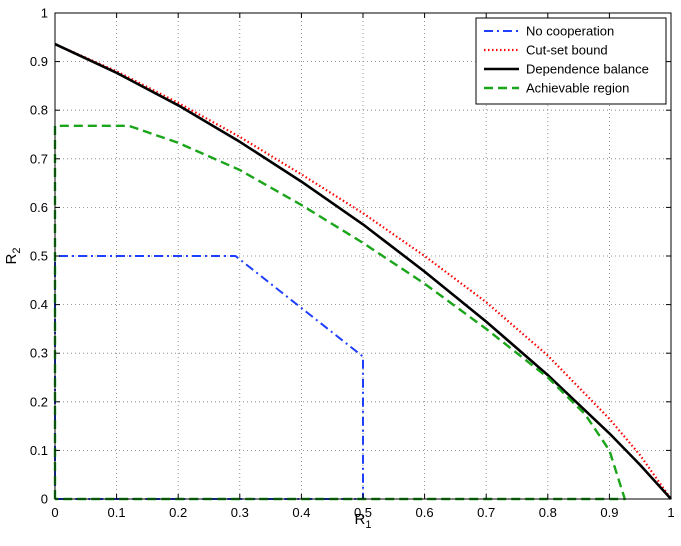  Describe the element at coordinates (486, 512) in the screenshot. I see `x-tick-label: 0.7` at that location.